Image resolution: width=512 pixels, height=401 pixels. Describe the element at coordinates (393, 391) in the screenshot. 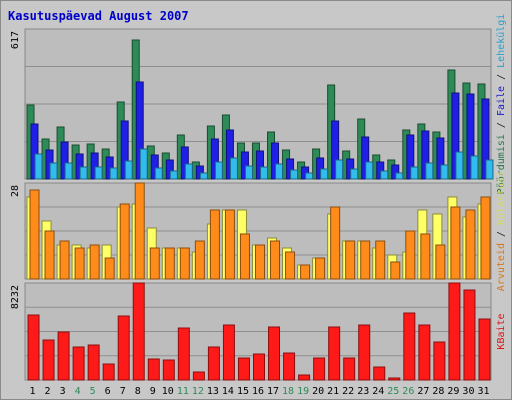

I see `x-tick-label: 25` at that location.